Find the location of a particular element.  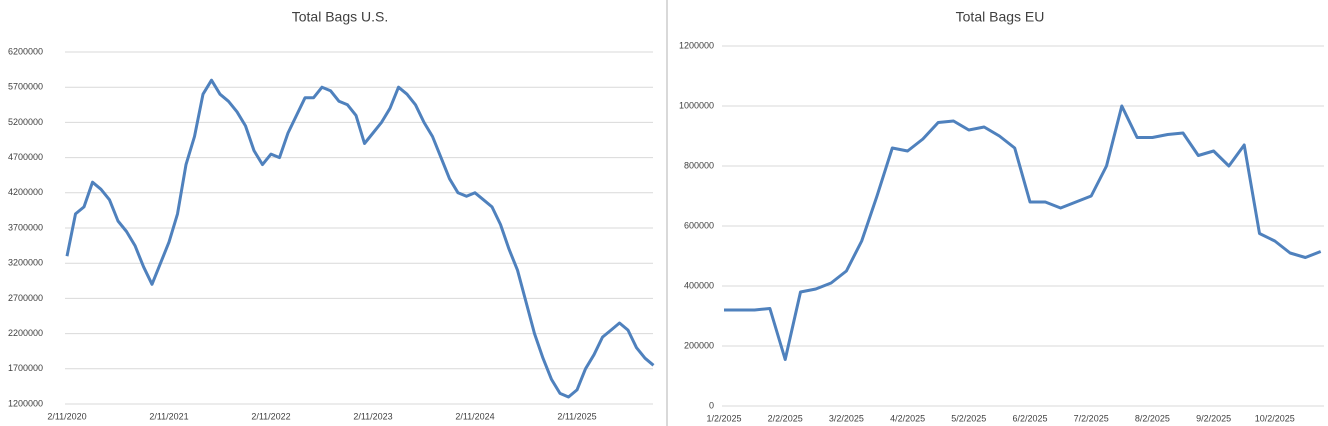

x-tick-label: 9/2/2025 is located at coordinates (1213, 418).